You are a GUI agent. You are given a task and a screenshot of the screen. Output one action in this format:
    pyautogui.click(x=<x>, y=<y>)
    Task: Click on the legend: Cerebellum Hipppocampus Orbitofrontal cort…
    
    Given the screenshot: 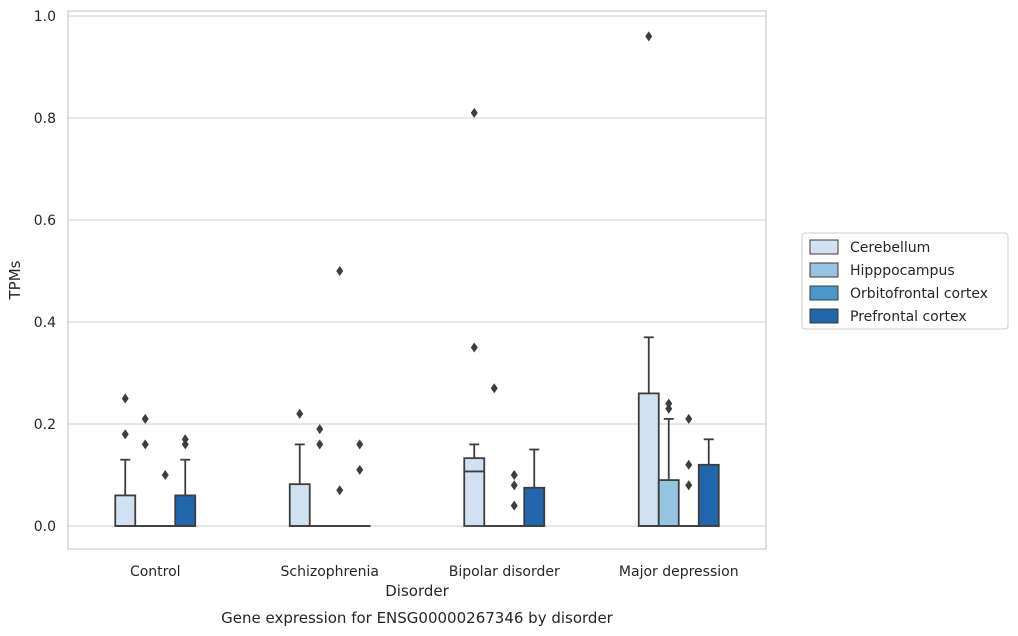 What is the action you would take?
    pyautogui.click(x=905, y=281)
    